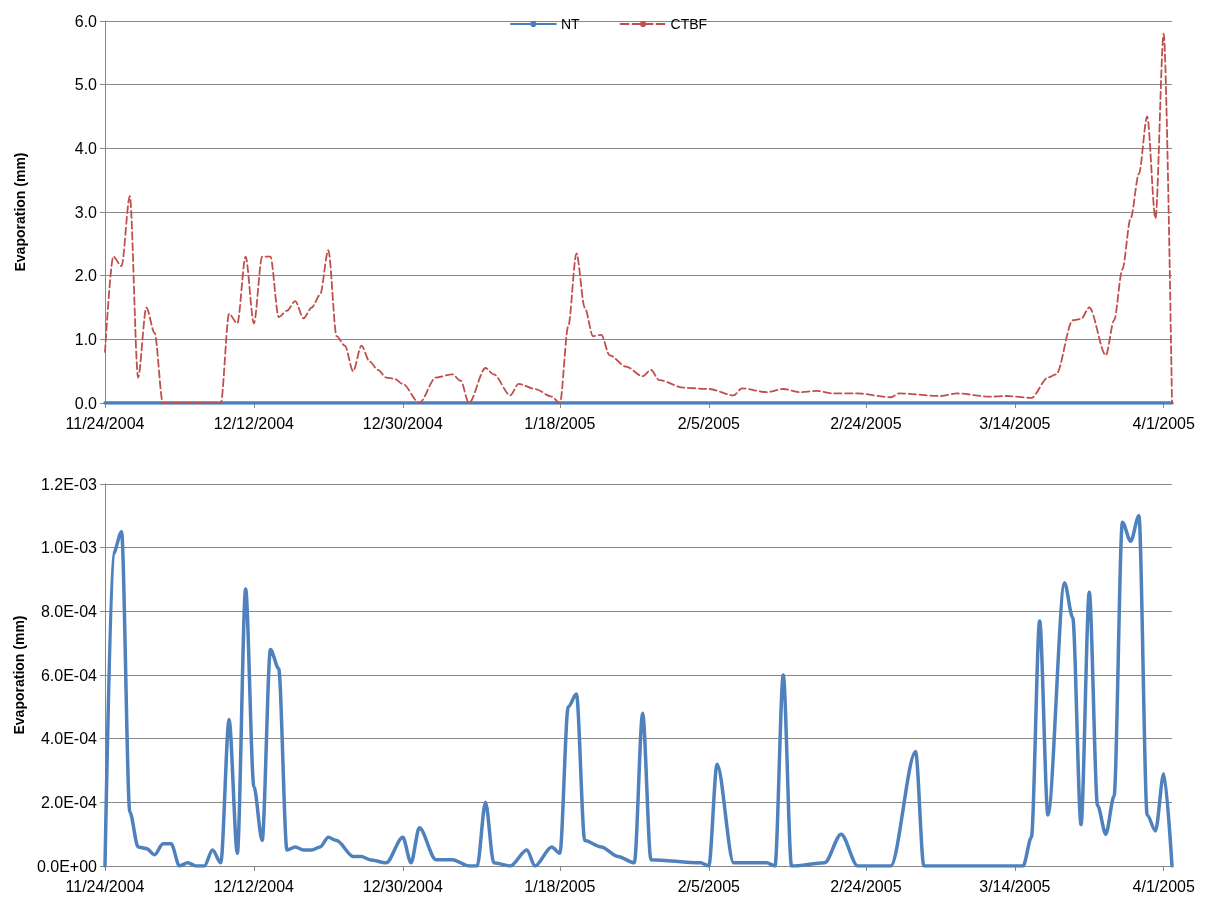 The height and width of the screenshot is (918, 1217). What do you see at coordinates (69, 739) in the screenshot?
I see `y-tick-label: 4.0E-04` at bounding box center [69, 739].